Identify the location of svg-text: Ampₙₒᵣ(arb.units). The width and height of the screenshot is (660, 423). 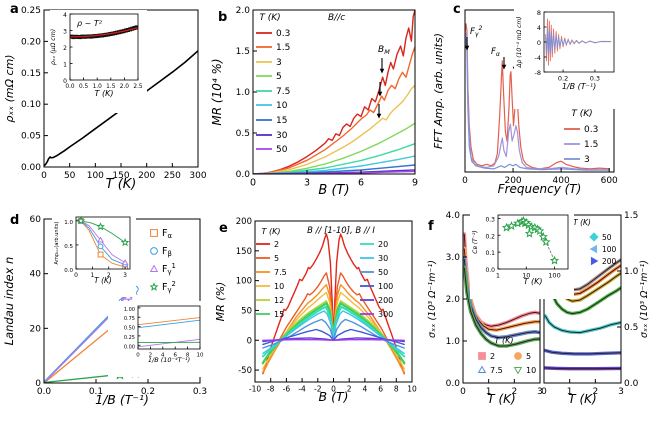
(57, 243).